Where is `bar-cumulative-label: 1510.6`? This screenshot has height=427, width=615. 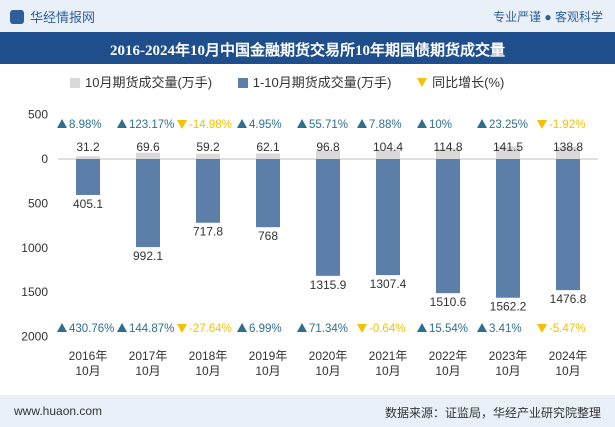
bar-cumulative-label: 1510.6 is located at coordinates (448, 302).